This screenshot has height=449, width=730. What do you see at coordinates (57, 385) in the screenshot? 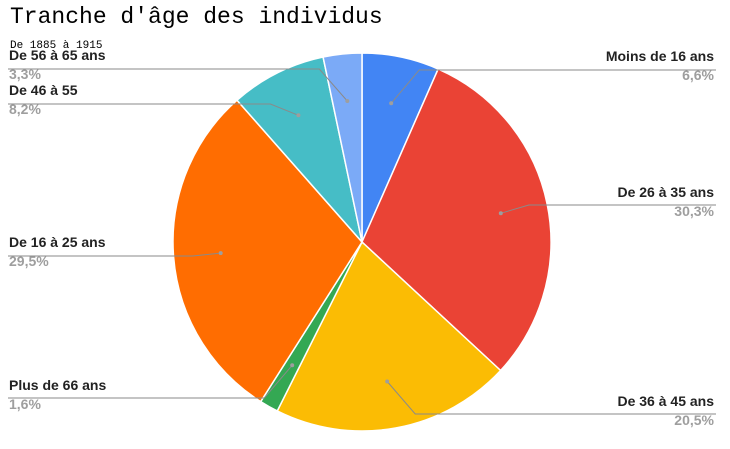
I see `slice-label-plus-de-66-ans: Plus de 66 ans` at bounding box center [57, 385].